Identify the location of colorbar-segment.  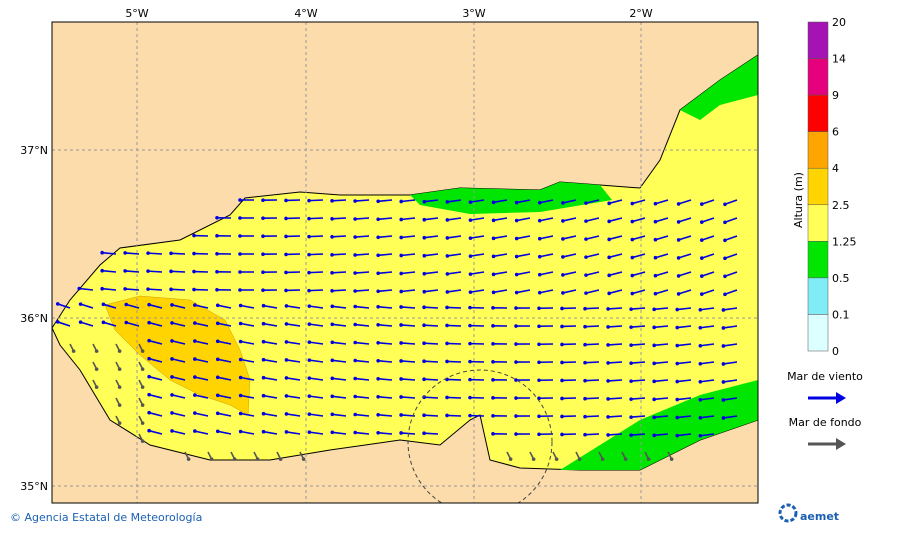
(818, 40).